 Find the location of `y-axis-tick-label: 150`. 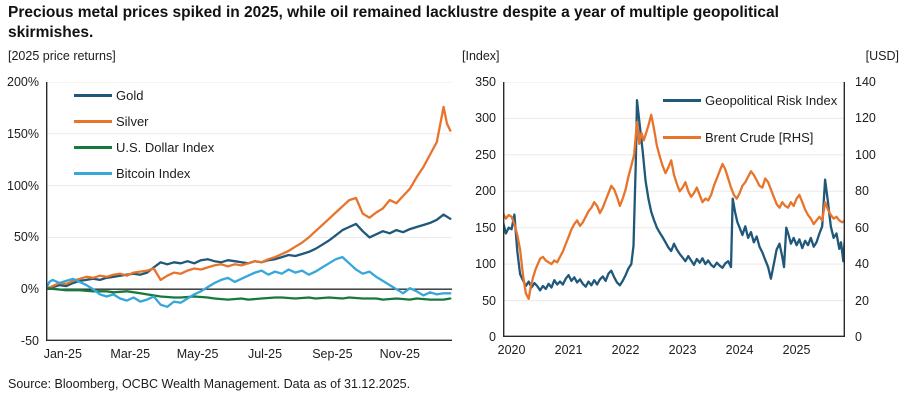

y-axis-tick-label: 150 is located at coordinates (485, 227).